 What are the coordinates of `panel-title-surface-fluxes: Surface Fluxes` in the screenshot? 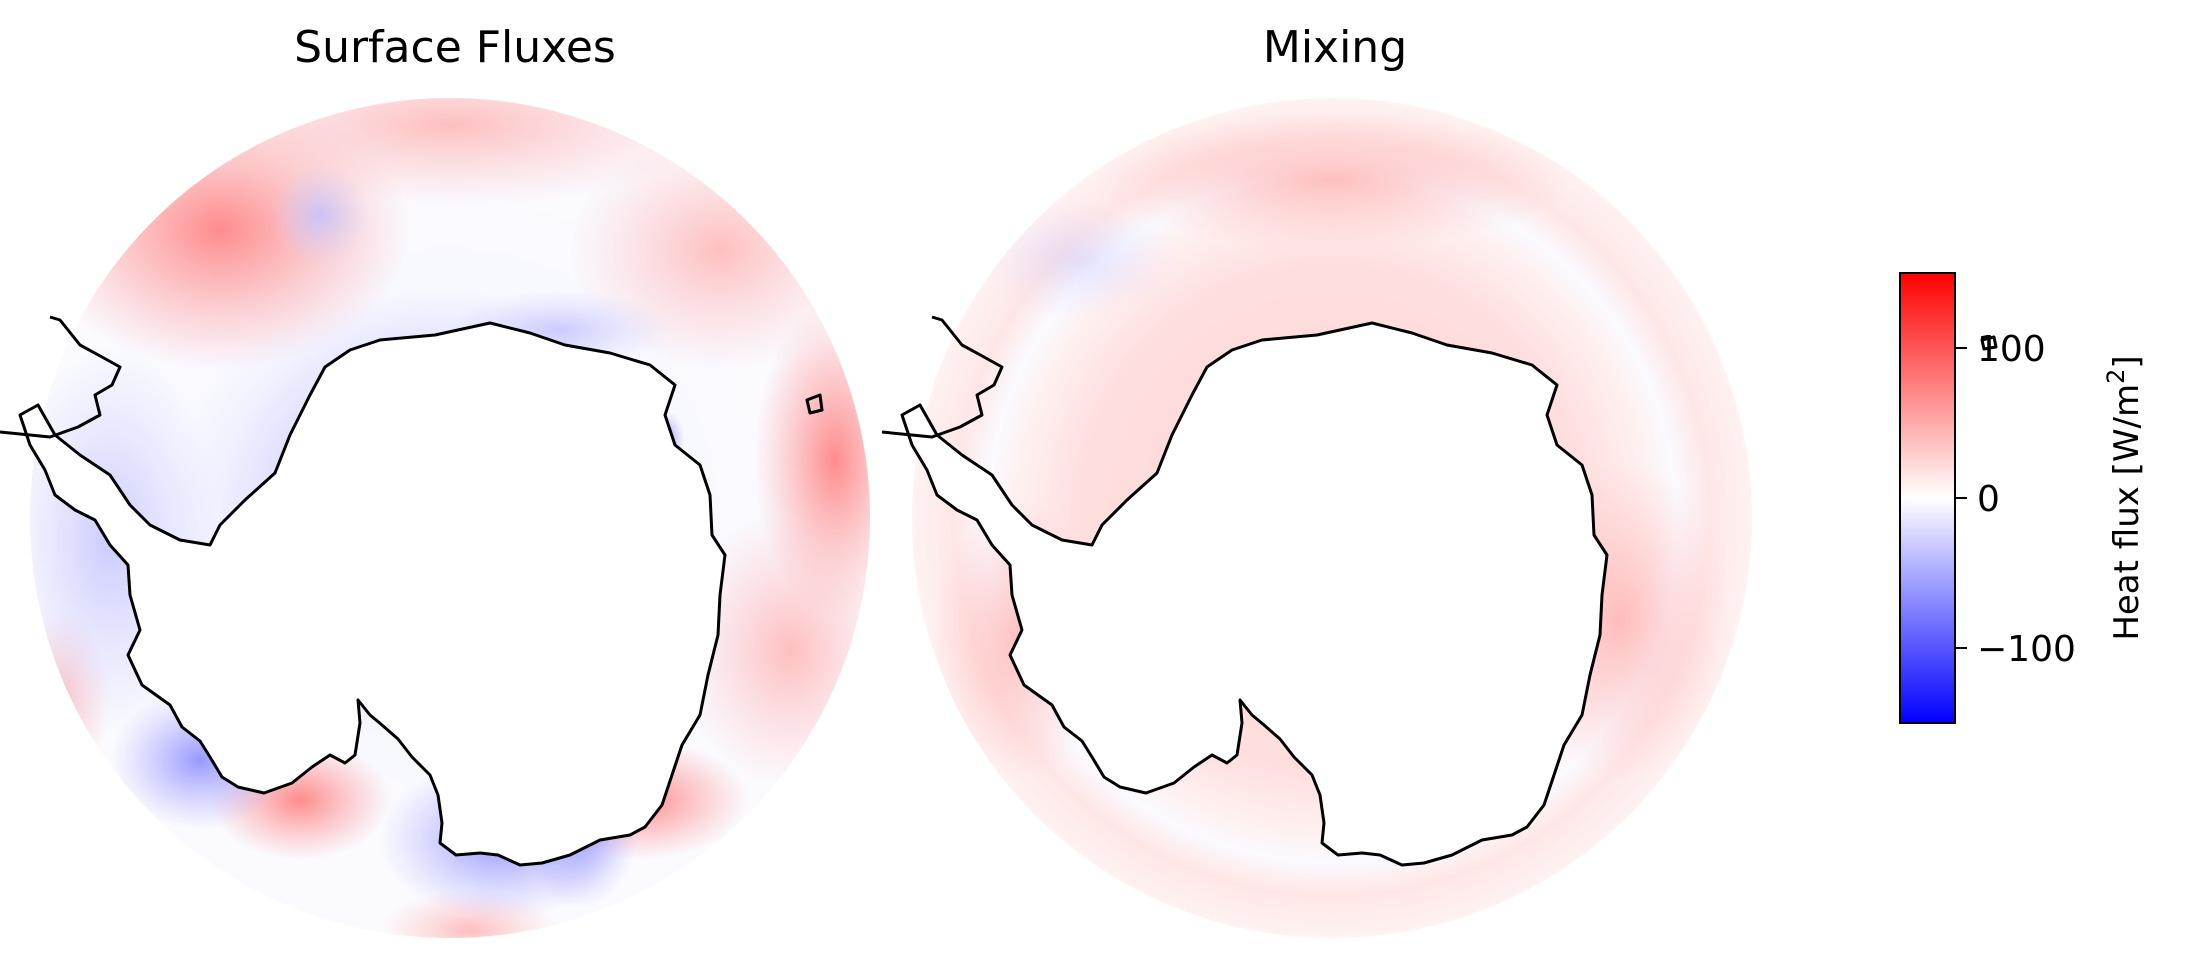 It's located at (455, 47).